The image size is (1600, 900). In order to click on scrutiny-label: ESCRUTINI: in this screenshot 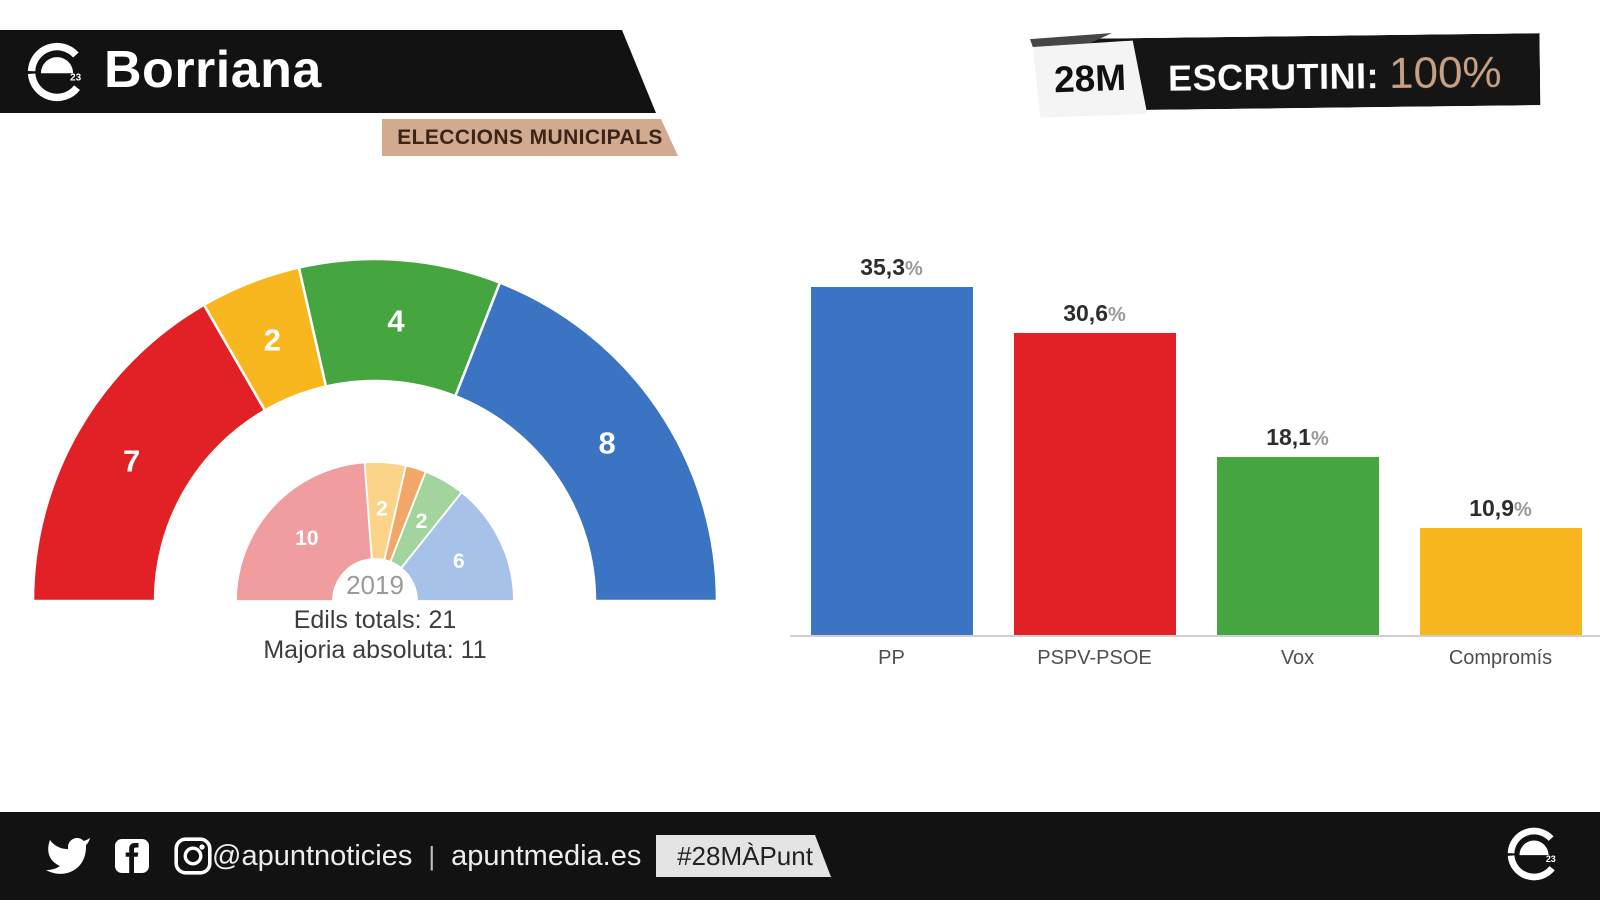, I will do `click(1273, 77)`.